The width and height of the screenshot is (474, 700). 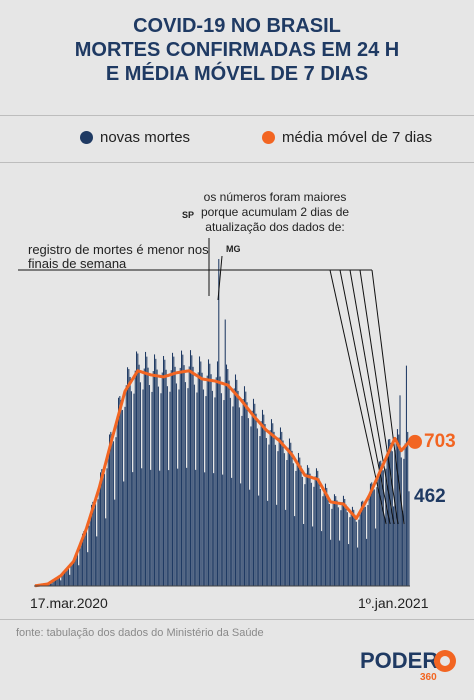 What do you see at coordinates (237, 162) in the screenshot?
I see `legend-divider` at bounding box center [237, 162].